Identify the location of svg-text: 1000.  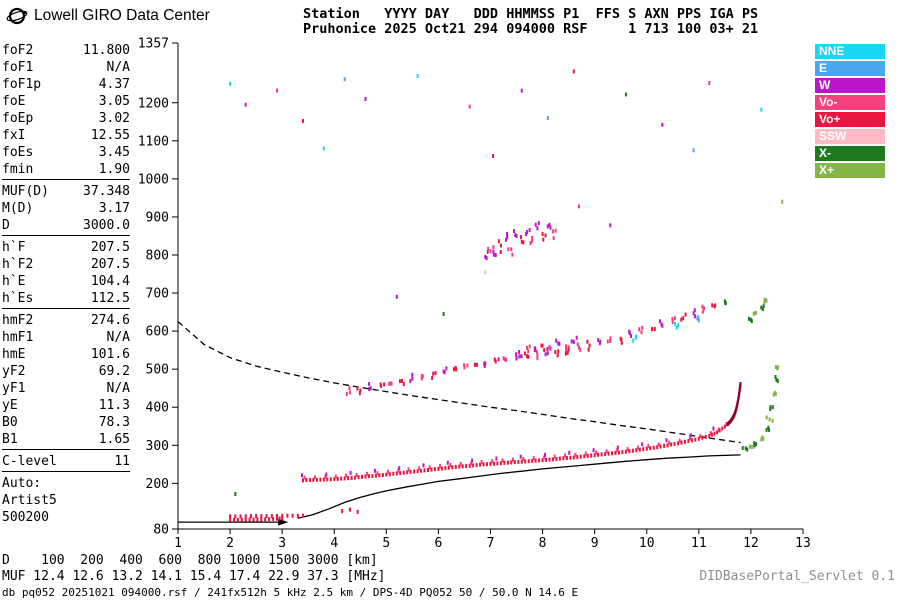
(153, 179).